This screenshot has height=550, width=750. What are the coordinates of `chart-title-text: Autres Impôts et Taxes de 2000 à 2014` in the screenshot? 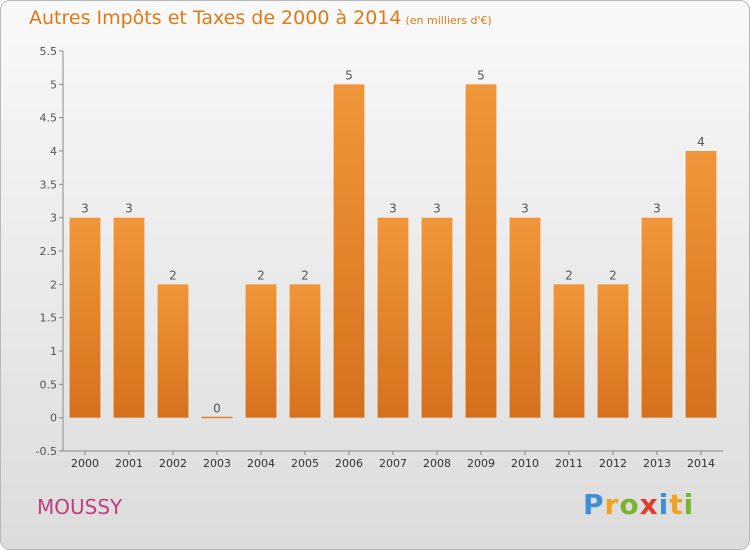 It's located at (215, 18).